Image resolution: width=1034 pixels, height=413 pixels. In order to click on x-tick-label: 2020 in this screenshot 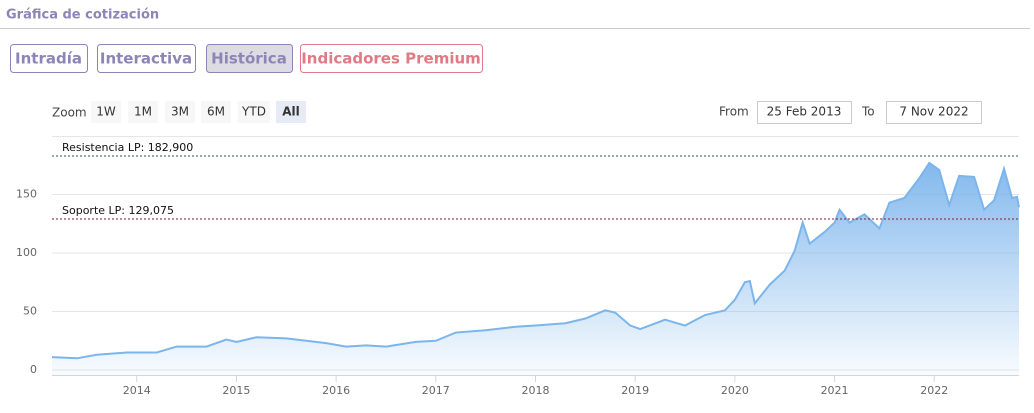, I will do `click(735, 390)`.